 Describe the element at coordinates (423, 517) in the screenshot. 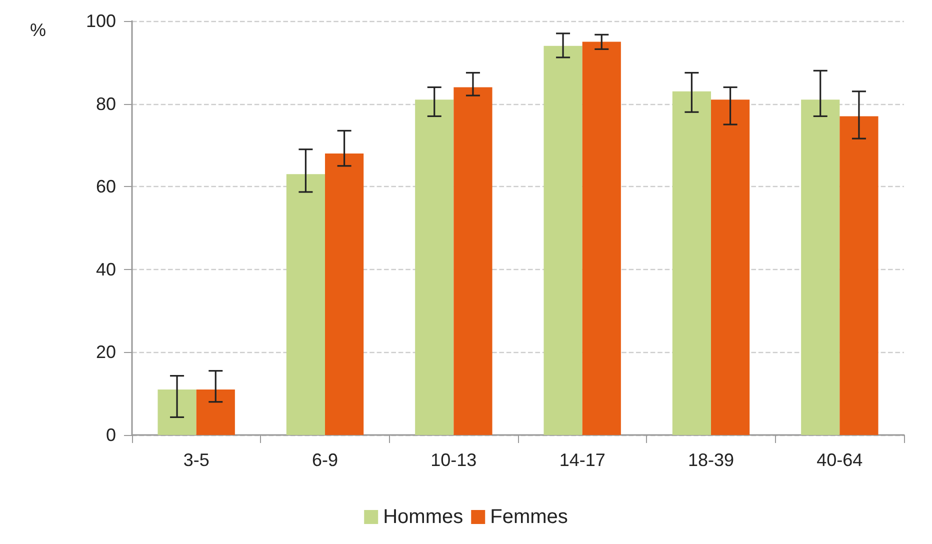

I see `legend-label: Hommes` at that location.